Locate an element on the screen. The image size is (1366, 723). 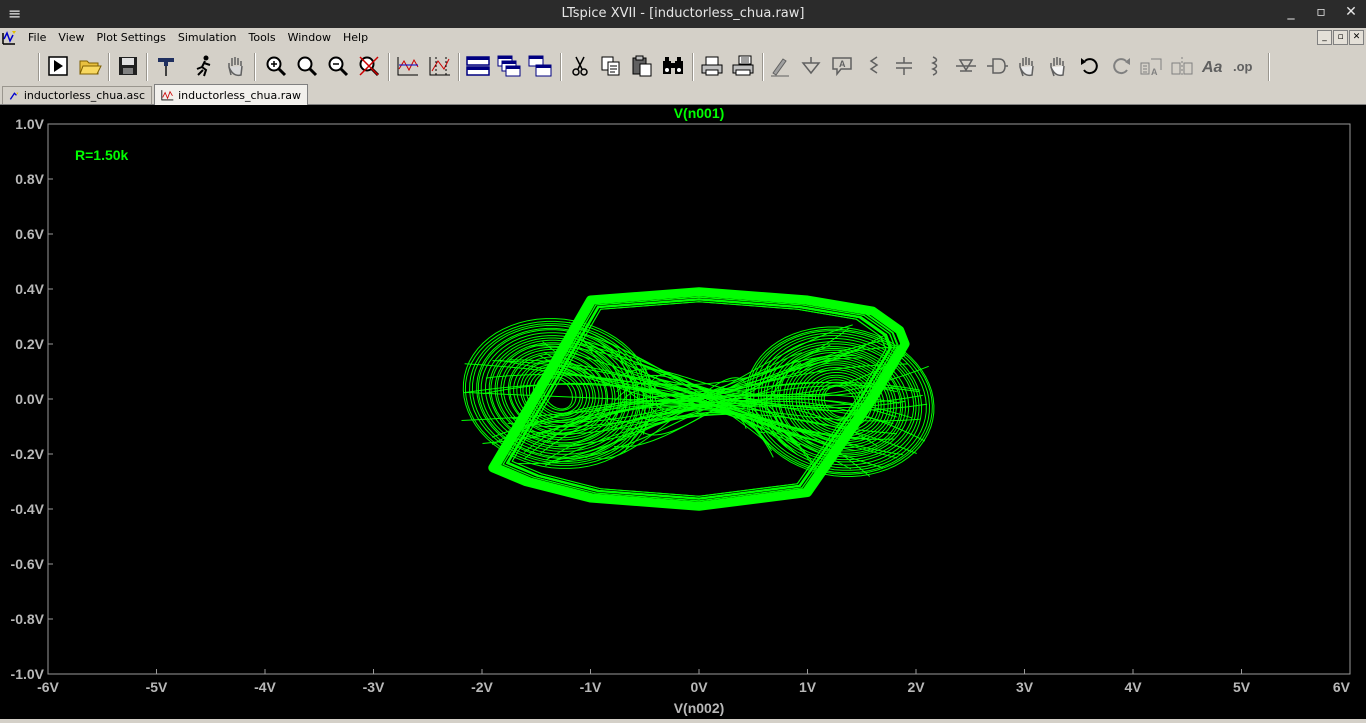
attractor-envelope is located at coordinates (699, 399).